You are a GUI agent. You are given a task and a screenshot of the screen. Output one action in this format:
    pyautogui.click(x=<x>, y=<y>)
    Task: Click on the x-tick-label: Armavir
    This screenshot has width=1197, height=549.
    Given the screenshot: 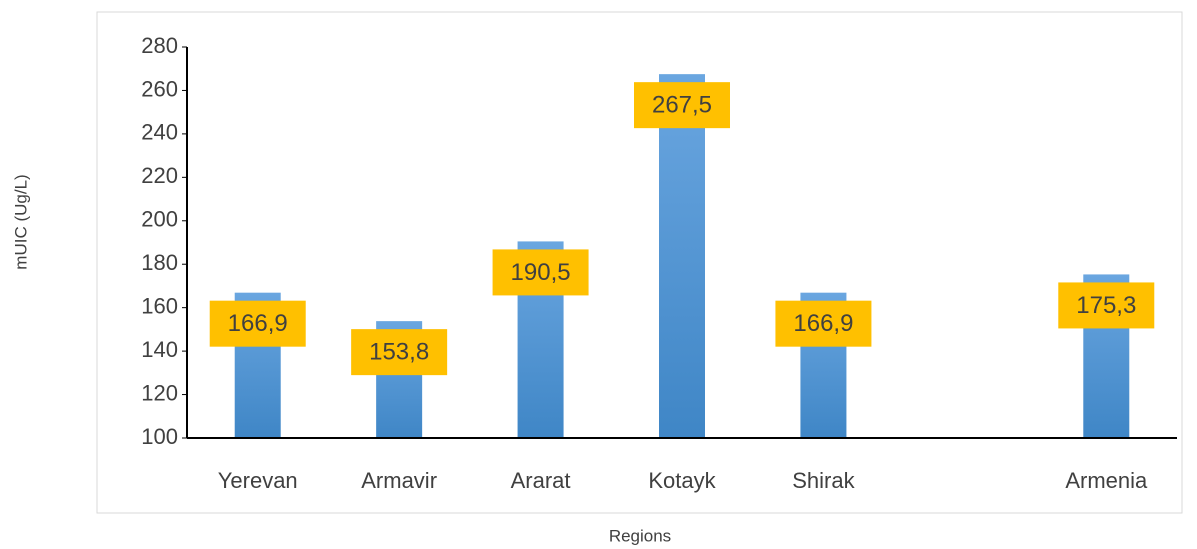 What is the action you would take?
    pyautogui.click(x=399, y=480)
    